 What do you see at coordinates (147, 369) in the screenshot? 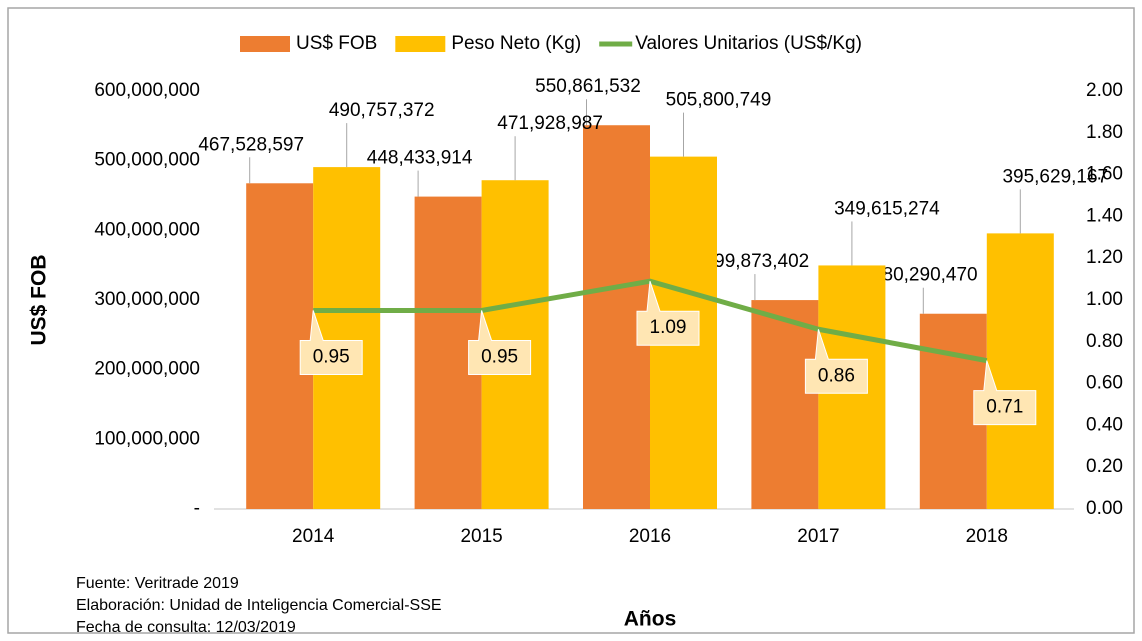
I see `y-tick-label: 200,000,000` at bounding box center [147, 369].